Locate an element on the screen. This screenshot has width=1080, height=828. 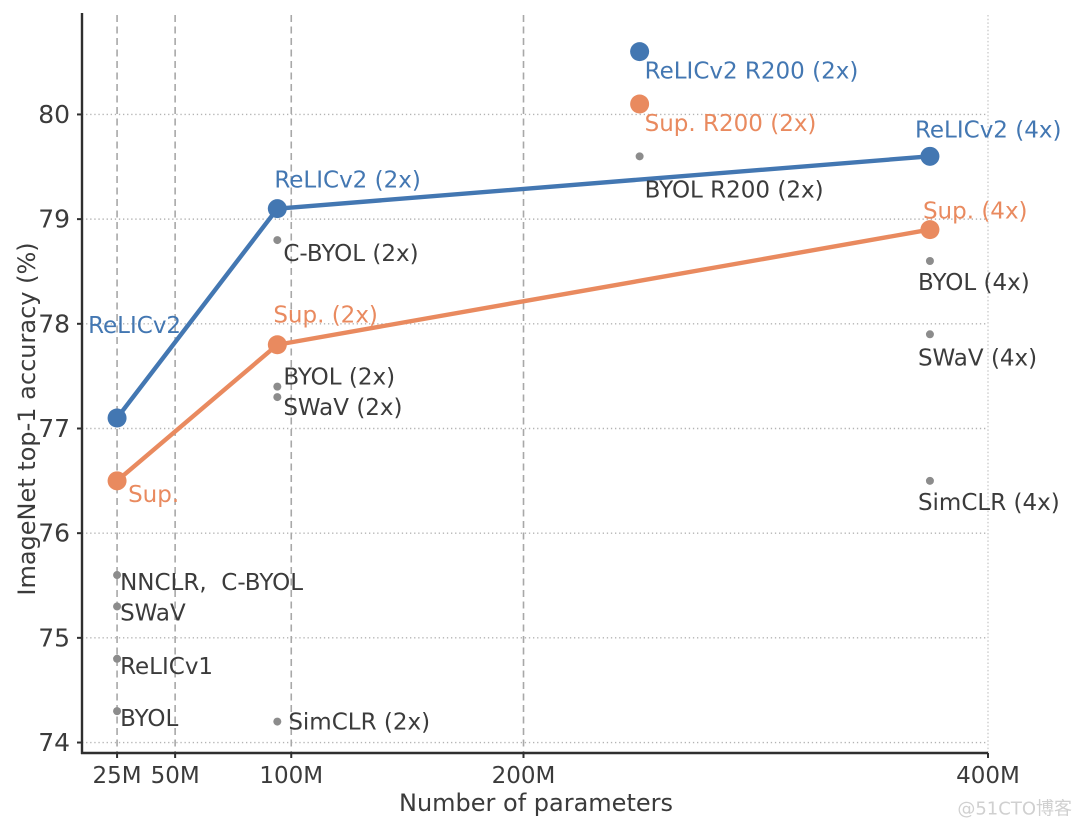
relicv2-label: ReLICv2 is located at coordinates (134, 326).